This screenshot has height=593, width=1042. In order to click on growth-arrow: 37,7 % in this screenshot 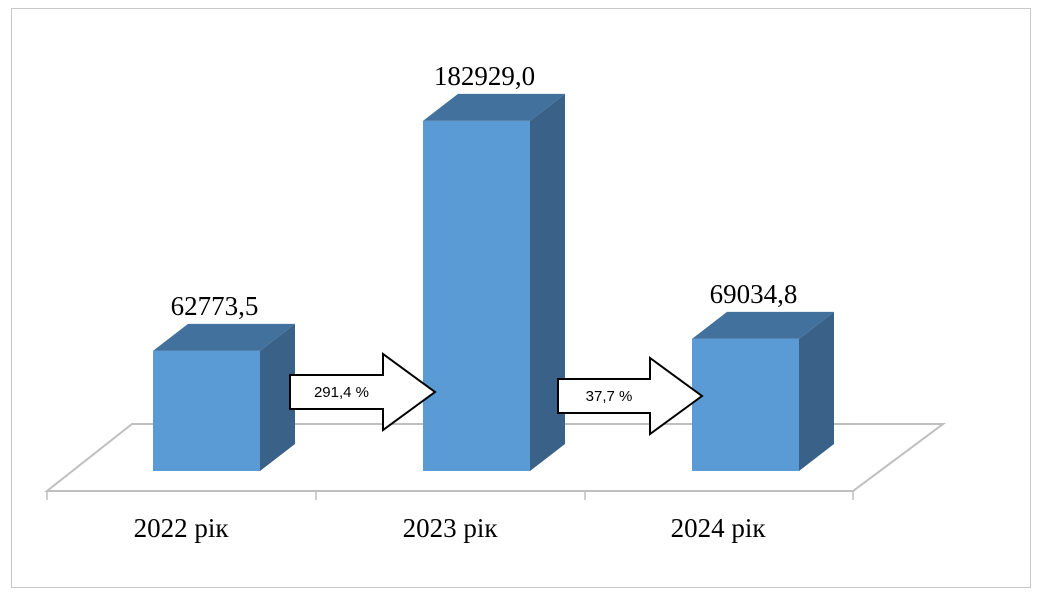, I will do `click(630, 396)`.